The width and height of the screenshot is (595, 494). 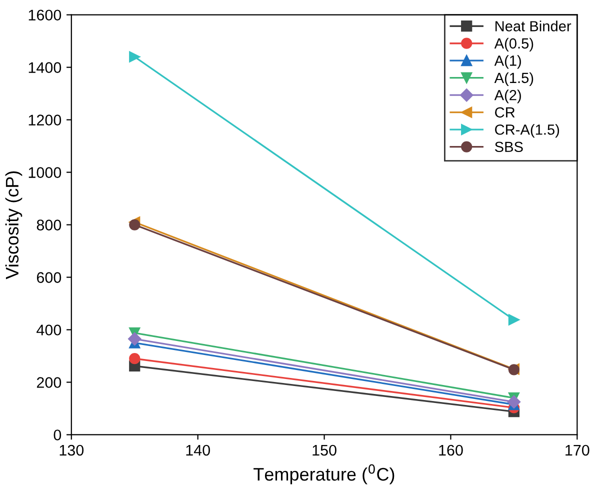 What do you see at coordinates (72, 450) in the screenshot?
I see `x-tick-label: 130` at bounding box center [72, 450].